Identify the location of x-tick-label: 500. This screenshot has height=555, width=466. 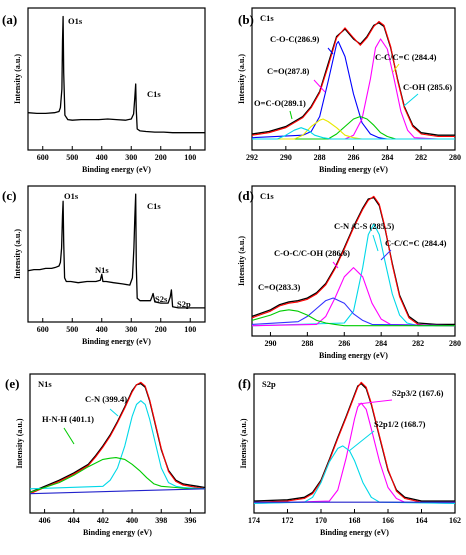
(72, 157).